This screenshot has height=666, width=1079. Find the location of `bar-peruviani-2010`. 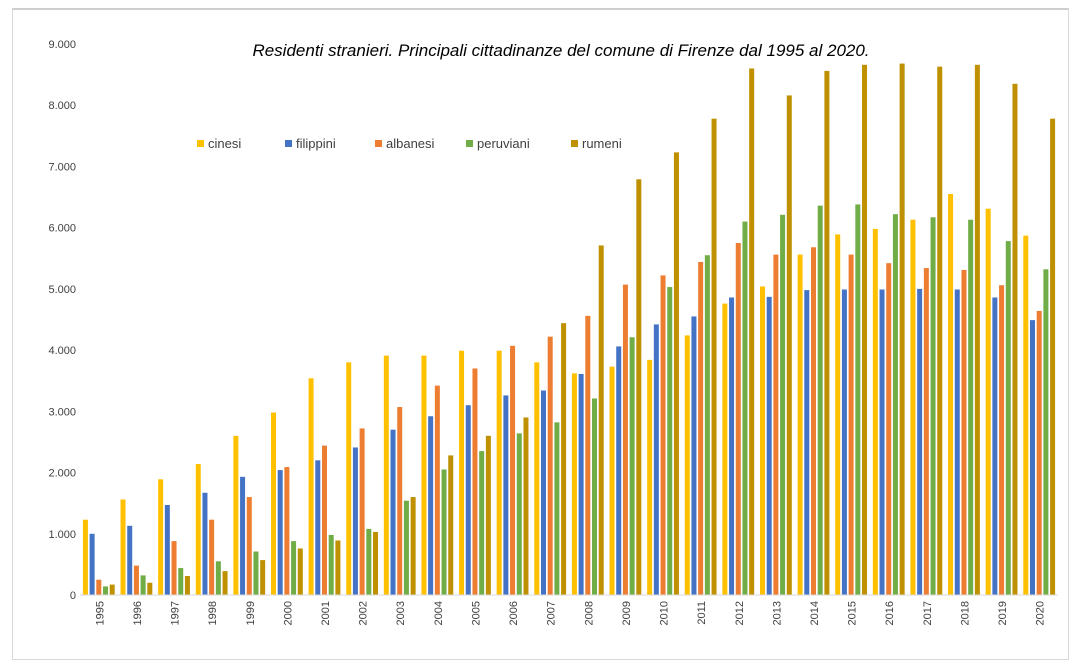

bar-peruviani-2010 is located at coordinates (670, 441).